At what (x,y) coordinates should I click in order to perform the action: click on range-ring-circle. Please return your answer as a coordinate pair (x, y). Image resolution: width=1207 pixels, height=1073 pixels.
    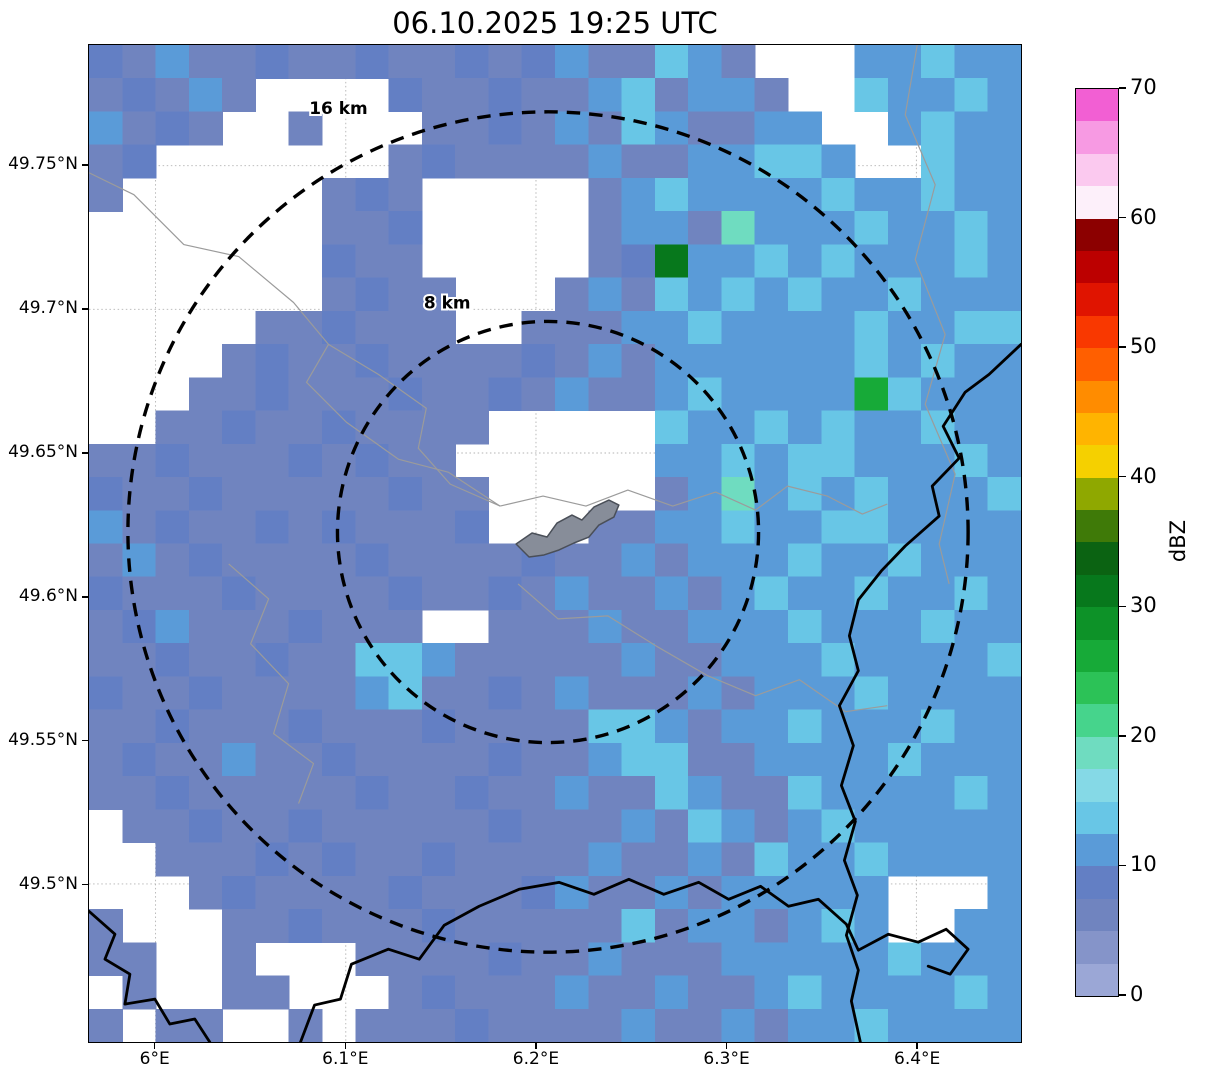
    Looking at the image, I should click on (548, 532).